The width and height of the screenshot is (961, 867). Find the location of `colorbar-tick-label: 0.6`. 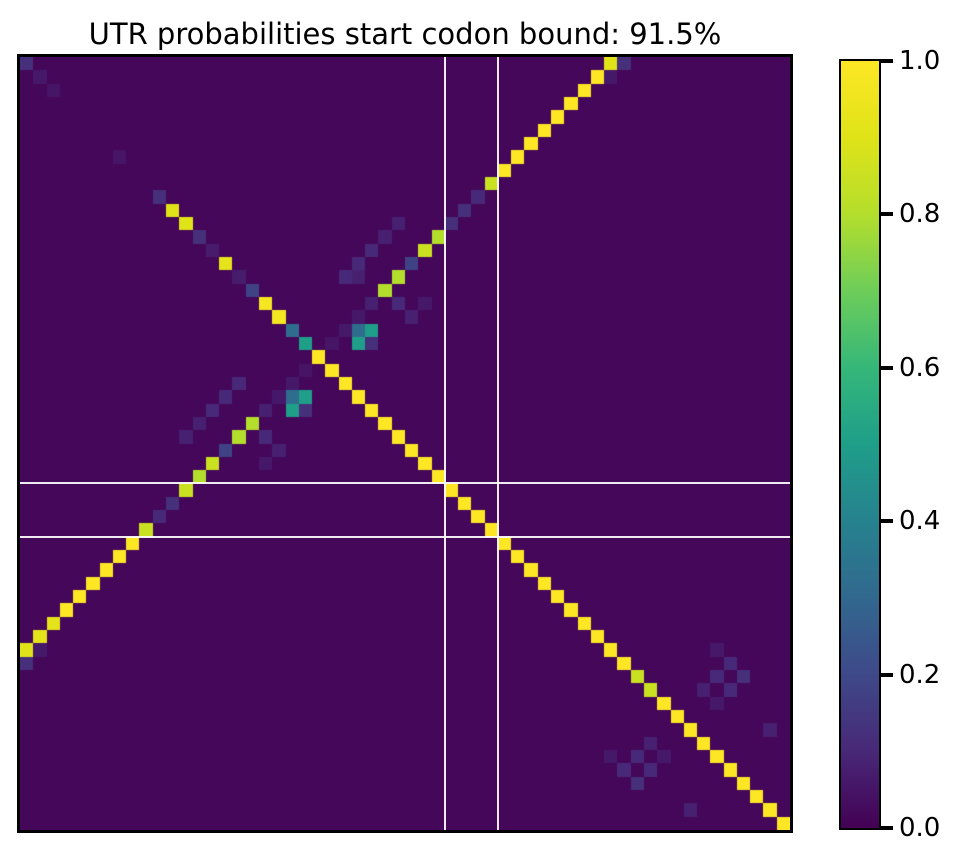

colorbar-tick-label: 0.6 is located at coordinates (920, 368).